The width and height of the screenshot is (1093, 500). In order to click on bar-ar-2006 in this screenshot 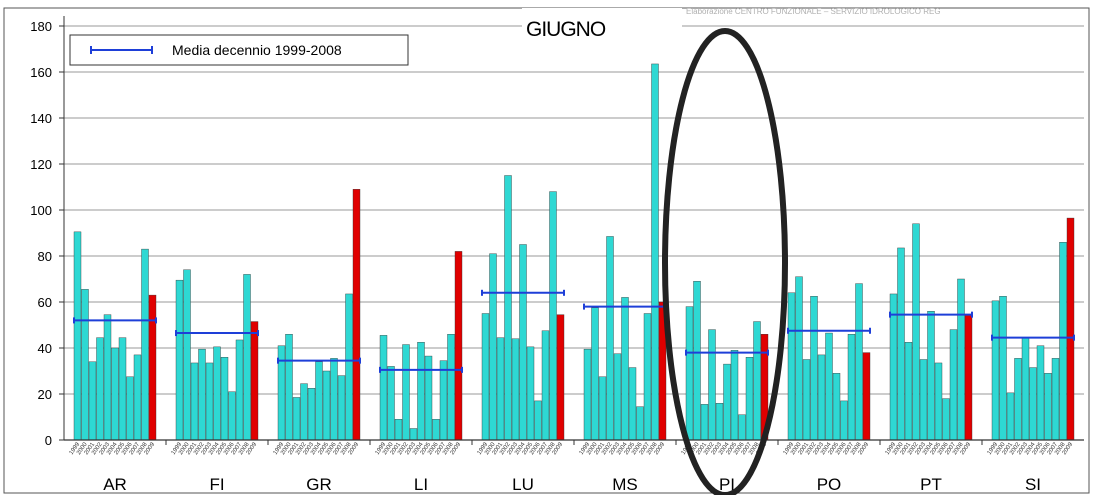, I will do `click(130, 408)`.